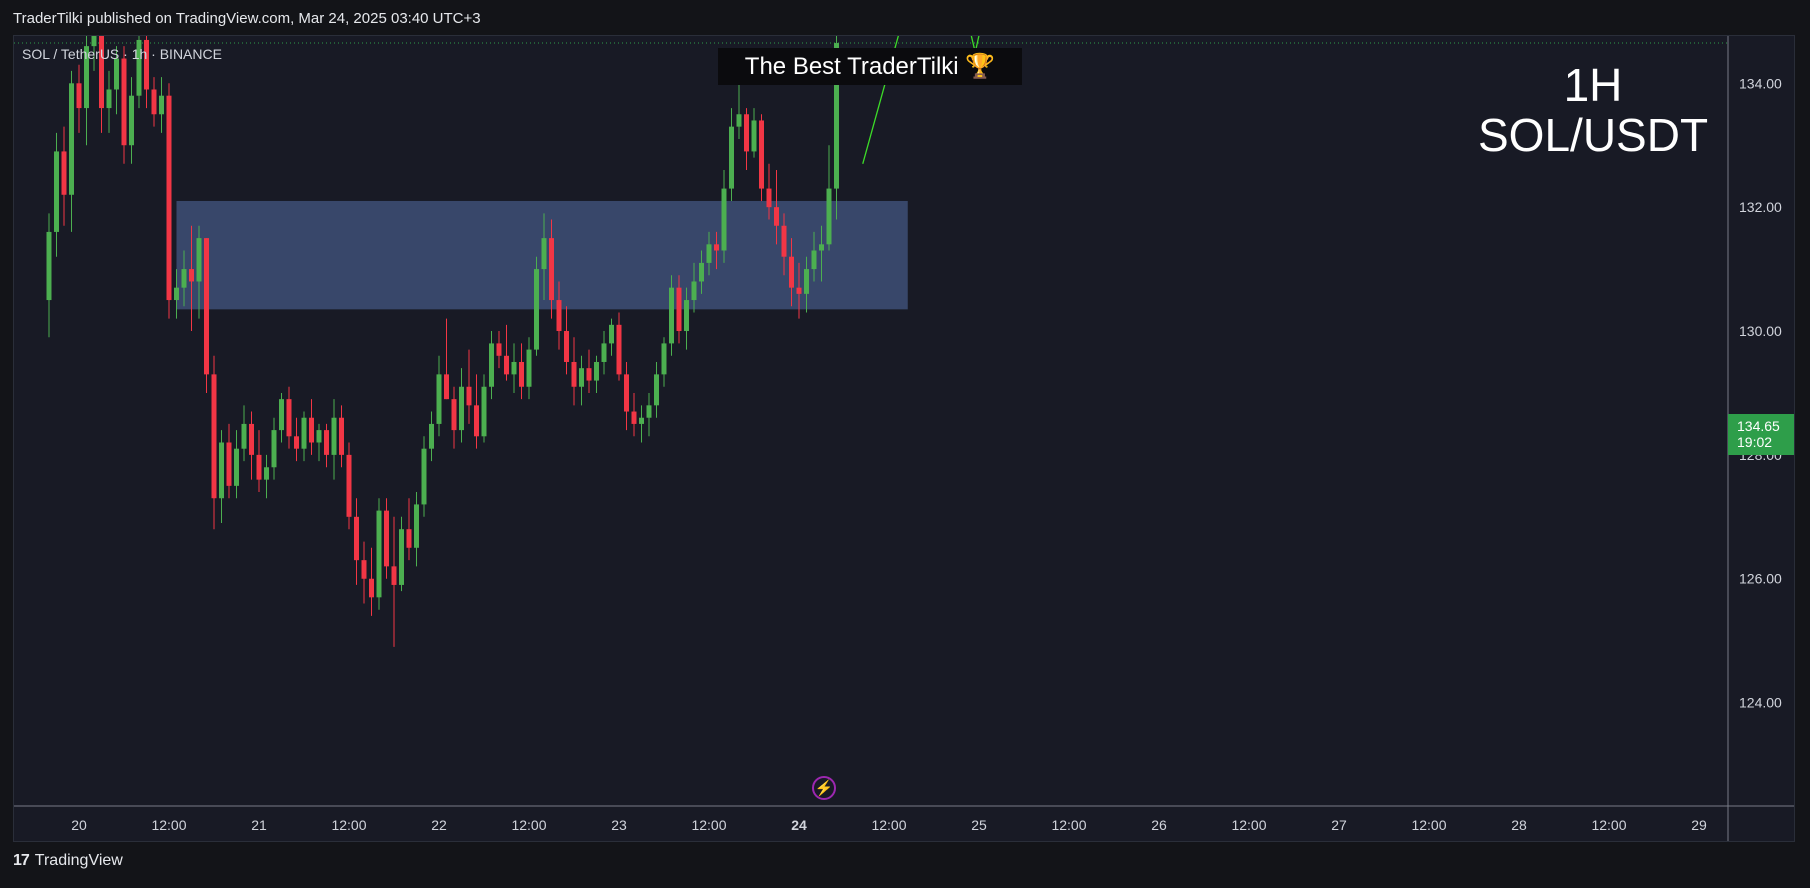  What do you see at coordinates (979, 825) in the screenshot?
I see `x-tick-label: 25` at bounding box center [979, 825].